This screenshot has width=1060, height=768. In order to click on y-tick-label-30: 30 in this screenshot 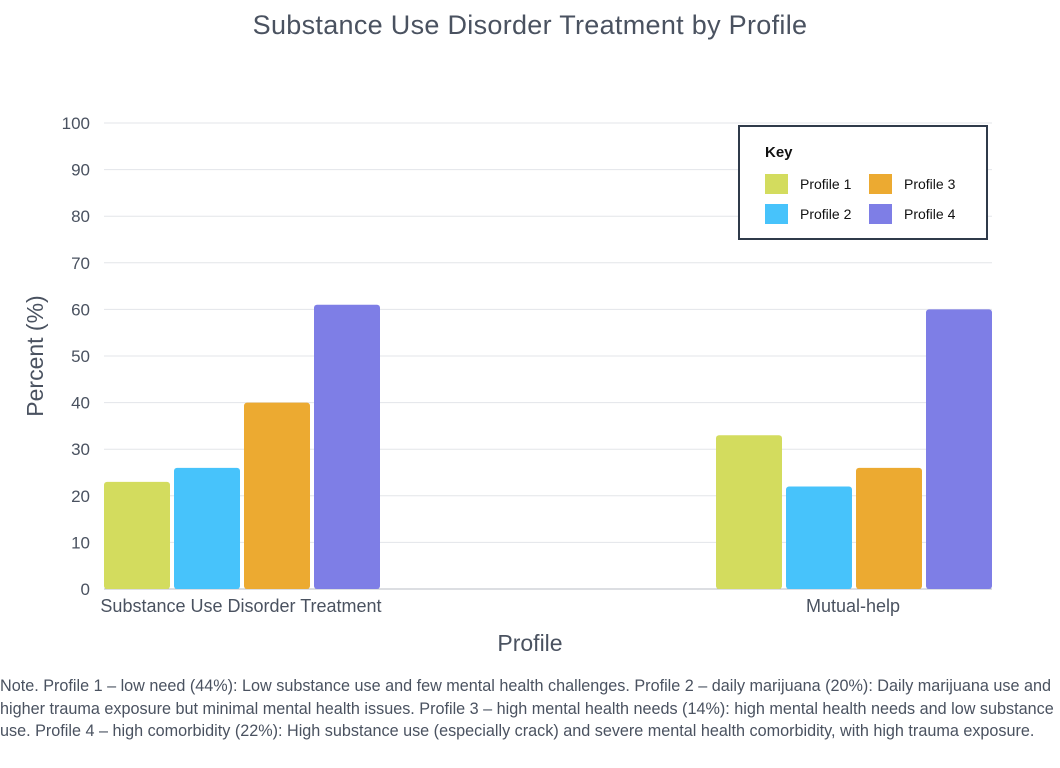, I will do `click(80, 449)`.